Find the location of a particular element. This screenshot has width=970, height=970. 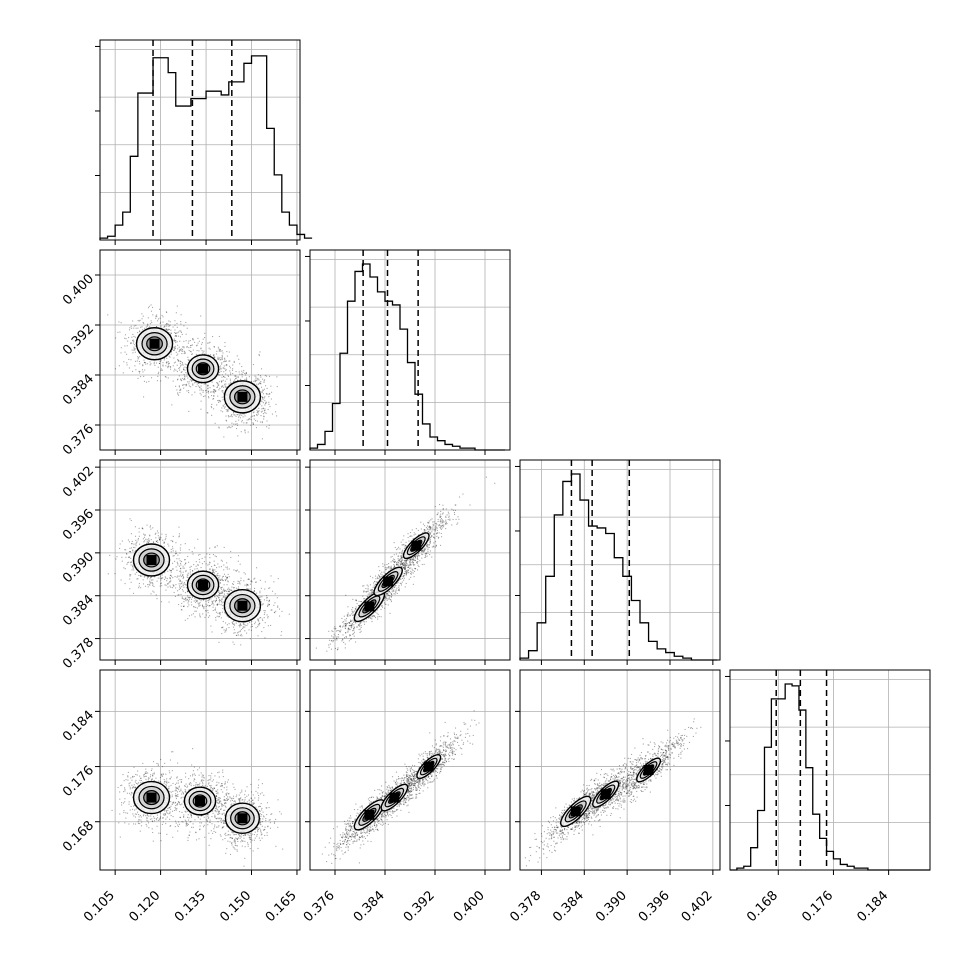

y-tick-label: 0.176 is located at coordinates (78, 781).